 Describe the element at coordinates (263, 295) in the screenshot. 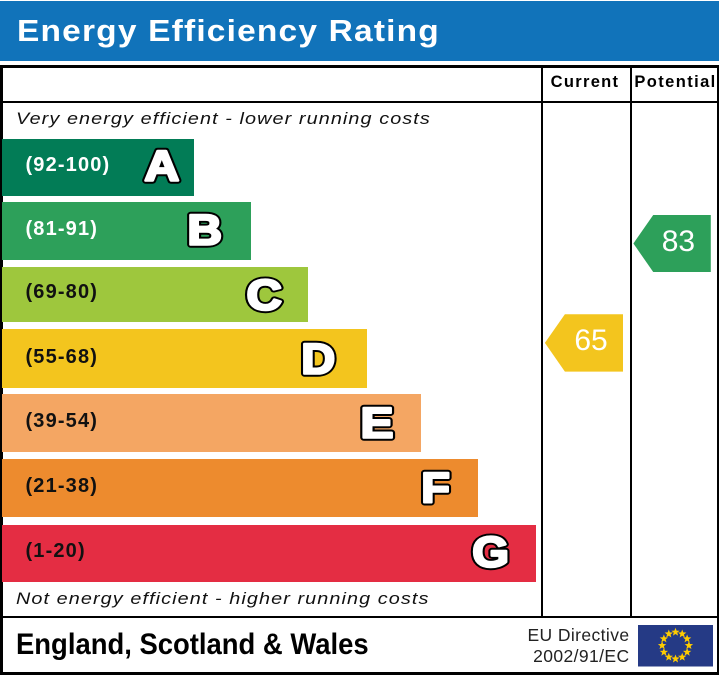

I see `svg-text: C` at that location.